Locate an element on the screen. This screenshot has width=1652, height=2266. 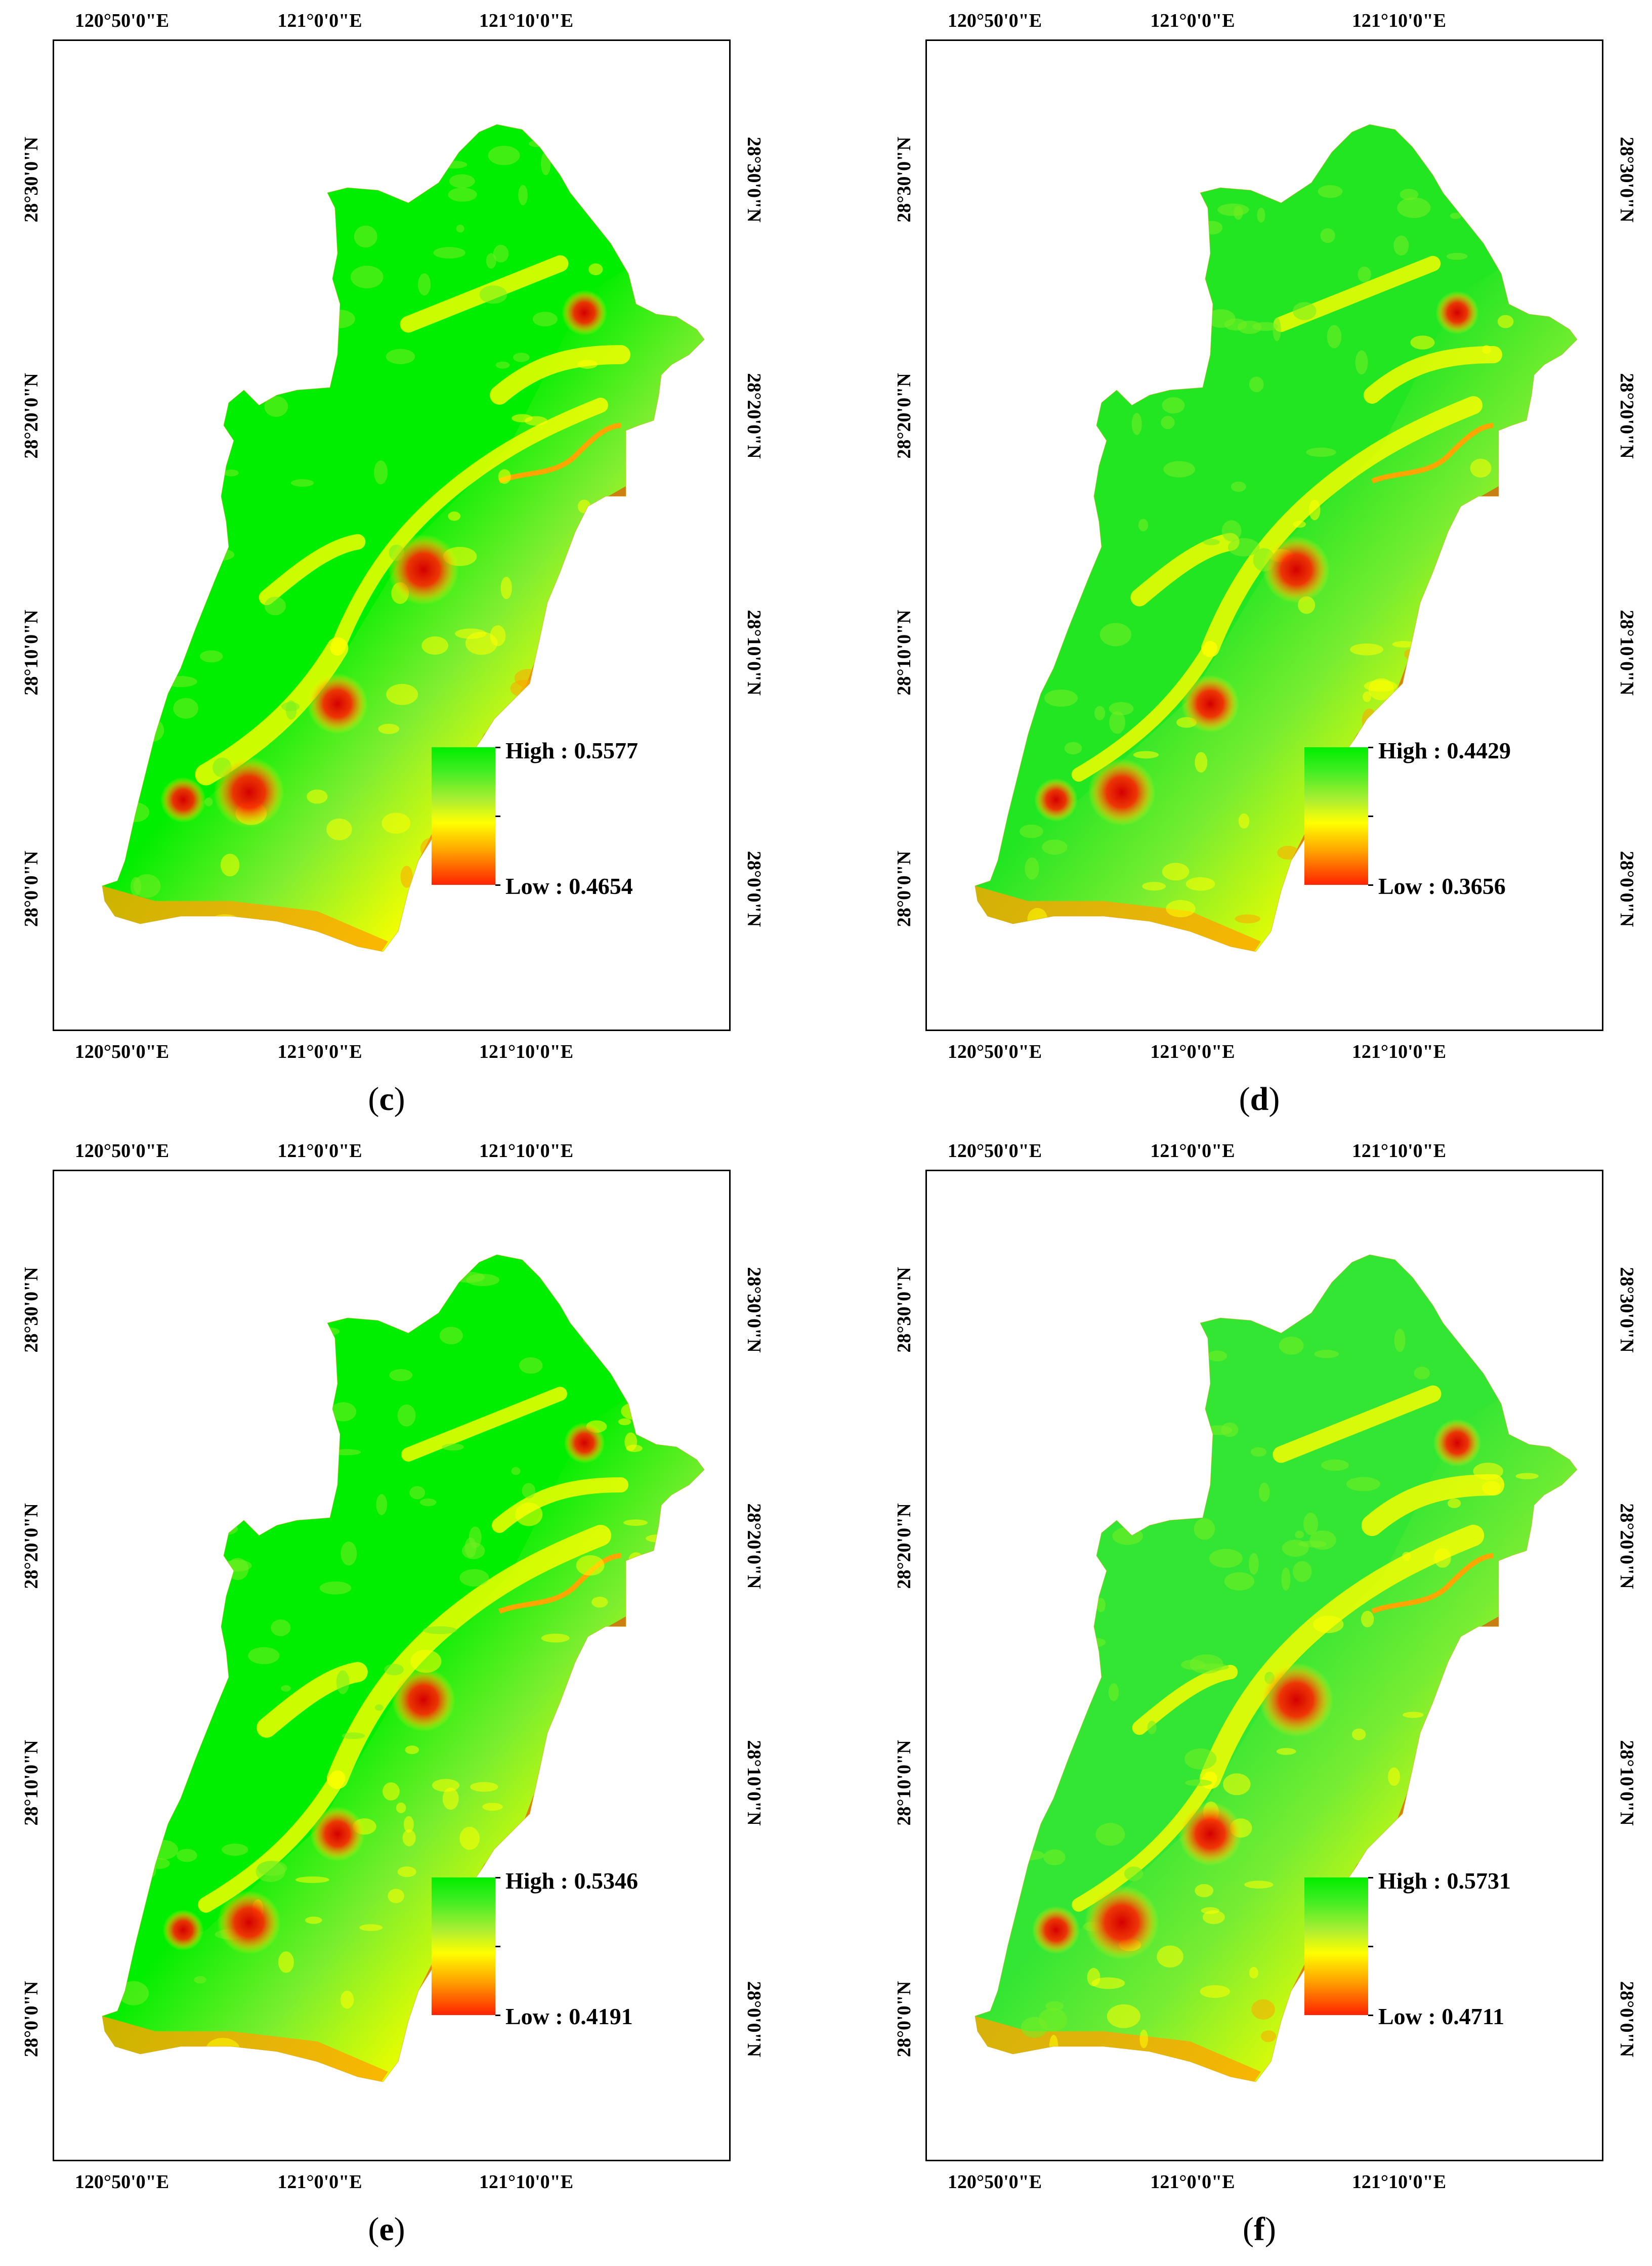
panel-caption: (e) is located at coordinates (387, 2229).